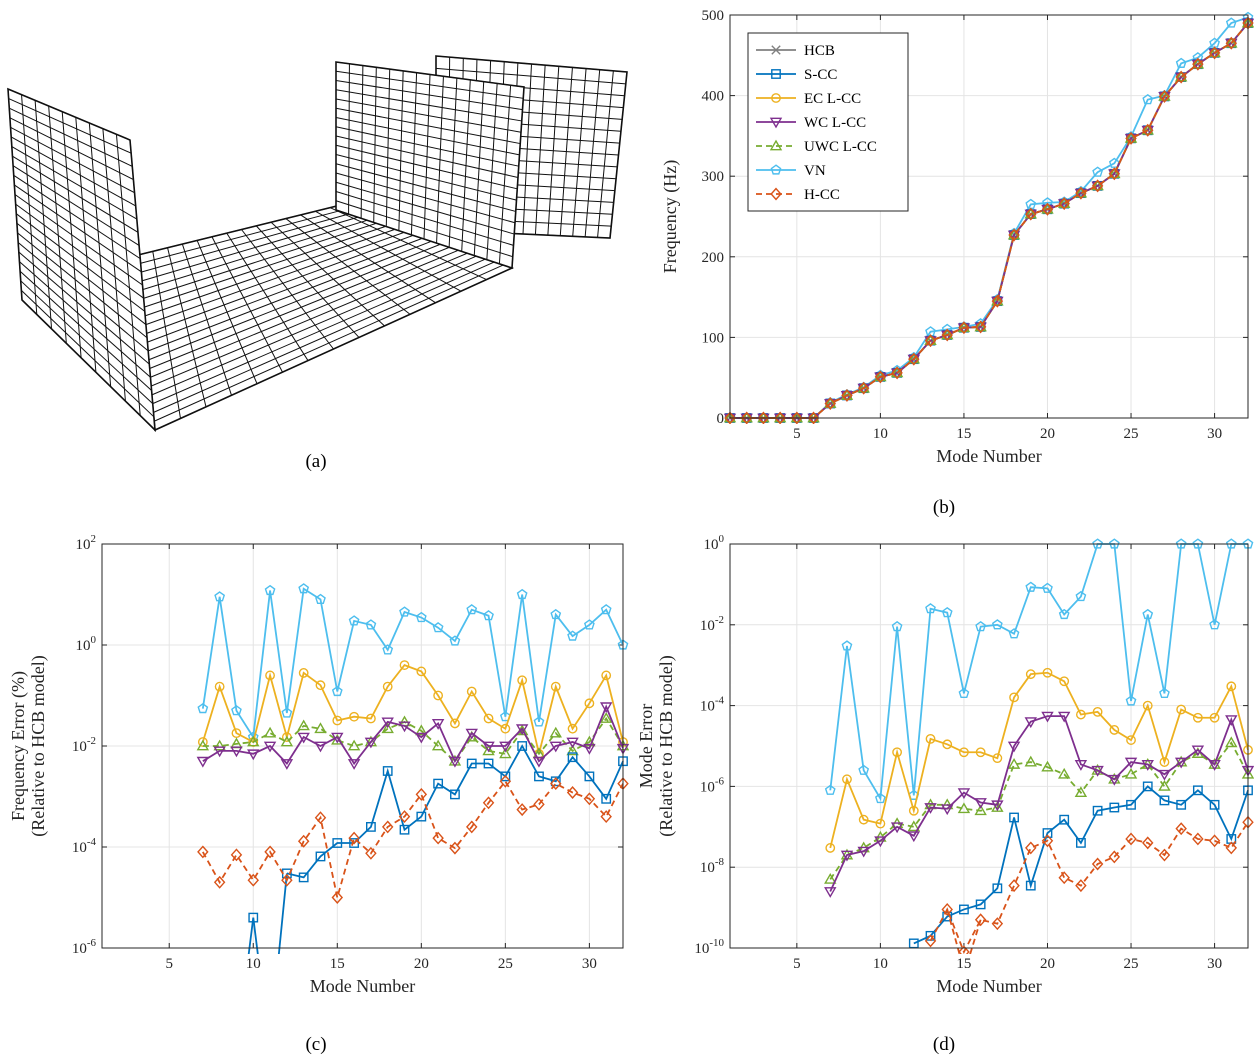 The image size is (1255, 1062). I want to click on series-h-cc, so click(413, 839).